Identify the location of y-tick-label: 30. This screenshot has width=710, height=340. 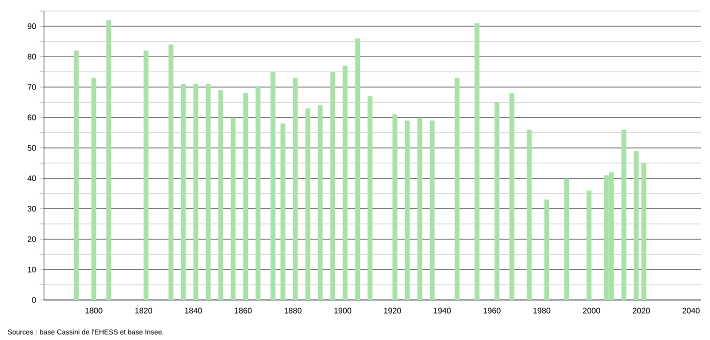
(32, 209).